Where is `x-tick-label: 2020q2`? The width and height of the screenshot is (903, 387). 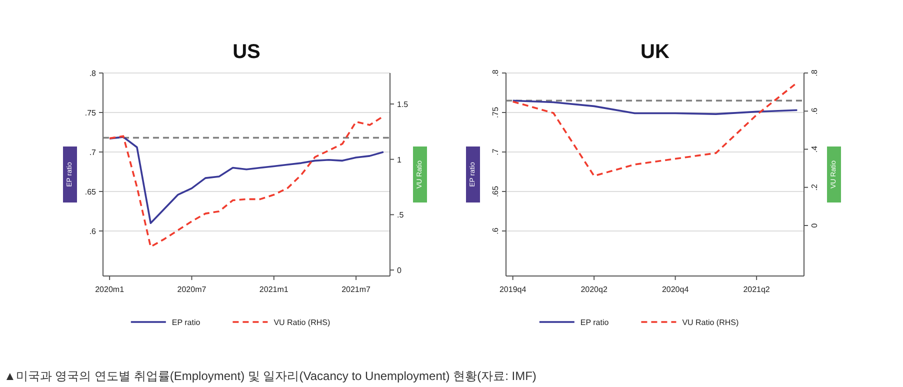
x-tick-label: 2020q2 is located at coordinates (594, 289).